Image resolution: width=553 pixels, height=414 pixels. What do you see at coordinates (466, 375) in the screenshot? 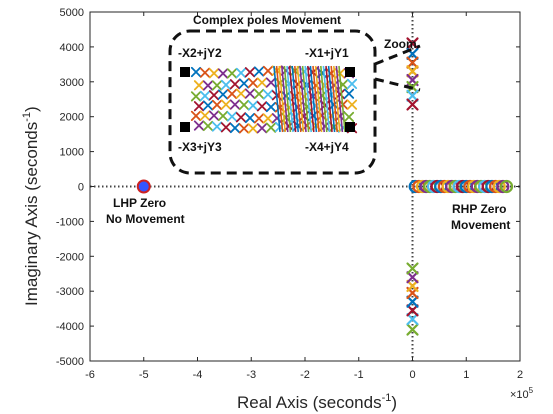
I see `x-tick-label: 1` at bounding box center [466, 375].